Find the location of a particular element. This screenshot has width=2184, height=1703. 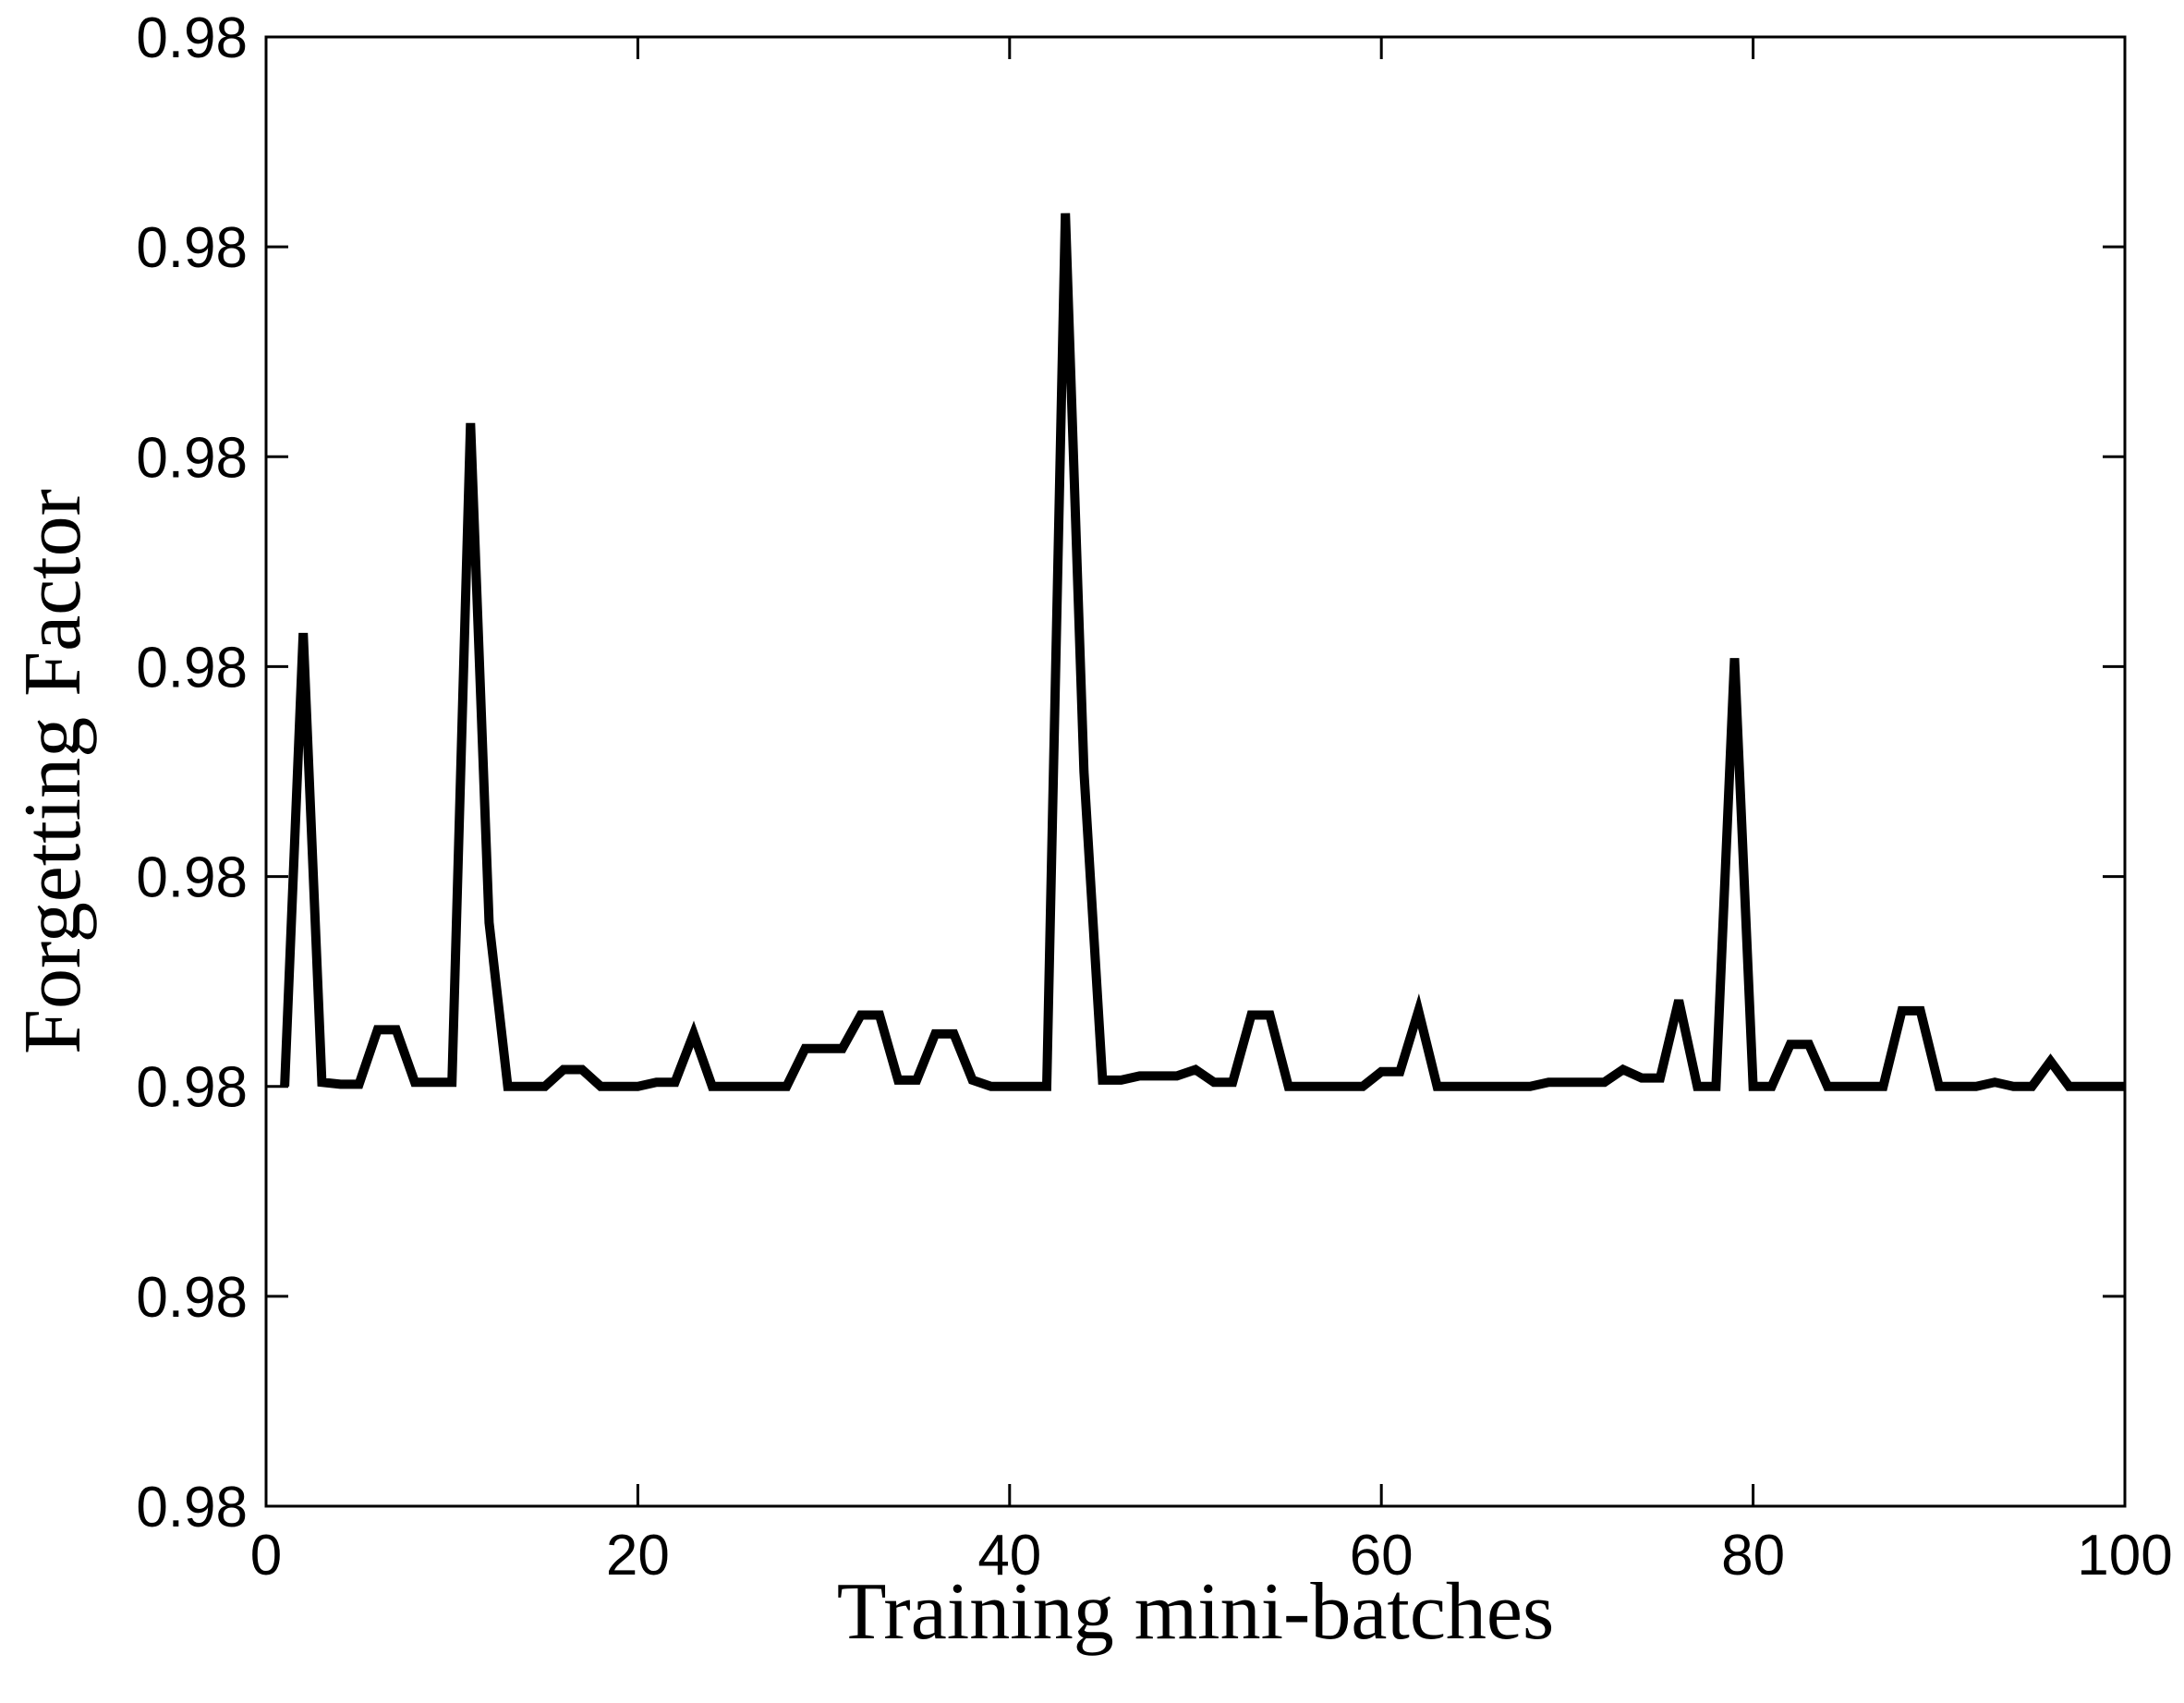

x-tick-label: 20 is located at coordinates (638, 1555).